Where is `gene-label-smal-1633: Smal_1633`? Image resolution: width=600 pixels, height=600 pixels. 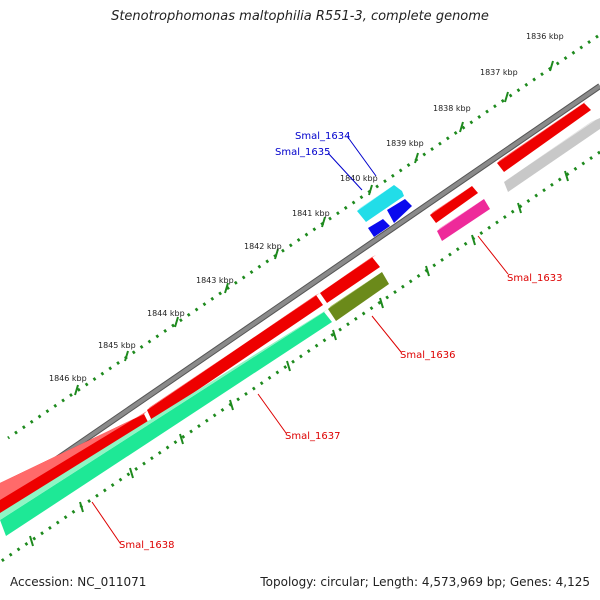
gene-label-smal-1633: Smal_1633 is located at coordinates (534, 278).